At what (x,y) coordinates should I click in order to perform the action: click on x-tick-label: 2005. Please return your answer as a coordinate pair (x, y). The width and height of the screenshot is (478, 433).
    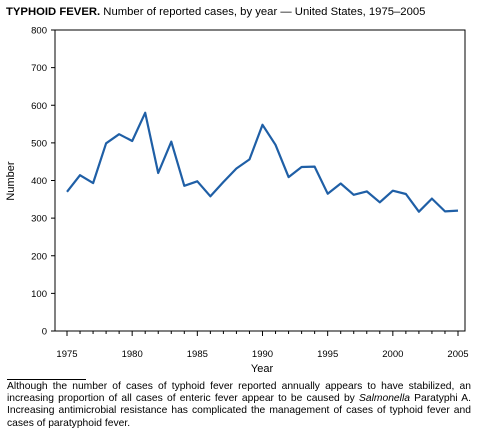
    Looking at the image, I should click on (457, 354).